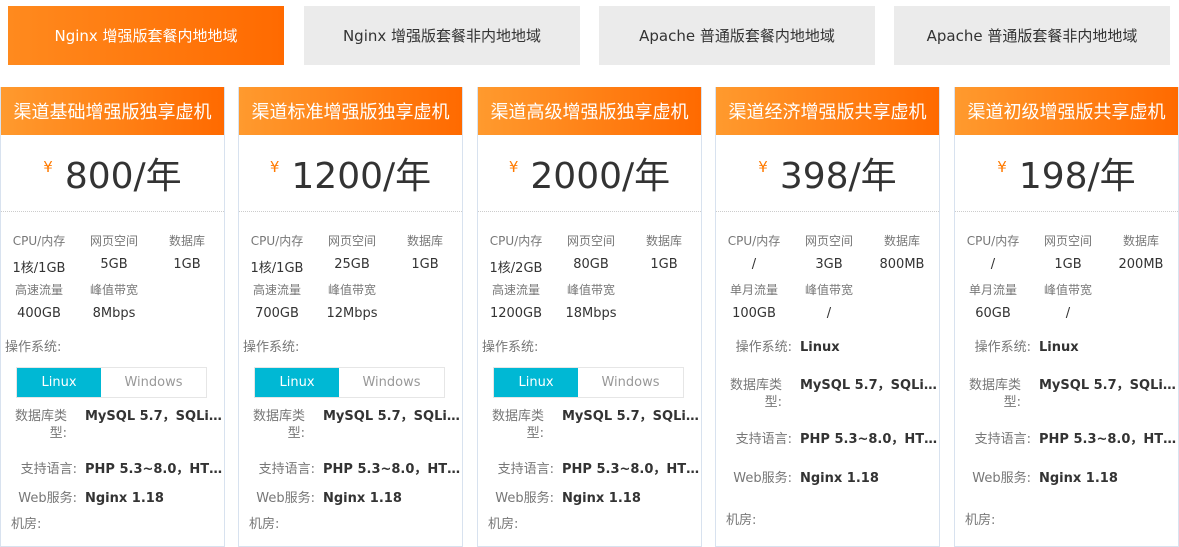 Image resolution: width=1179 pixels, height=547 pixels. Describe the element at coordinates (146, 35) in the screenshot. I see `tab-0: Nginx 增强版套餐内地地域` at that location.